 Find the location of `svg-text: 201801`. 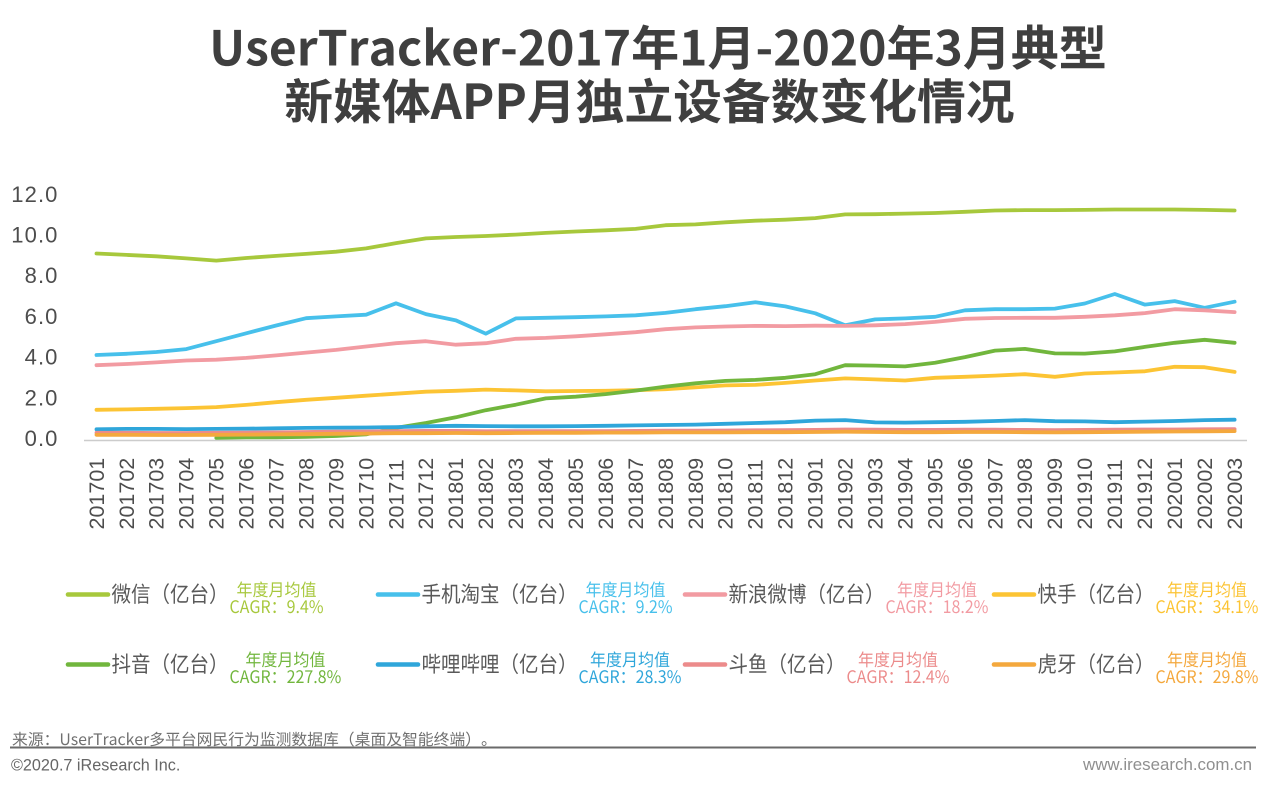

svg-text: 201801 is located at coordinates (456, 494).